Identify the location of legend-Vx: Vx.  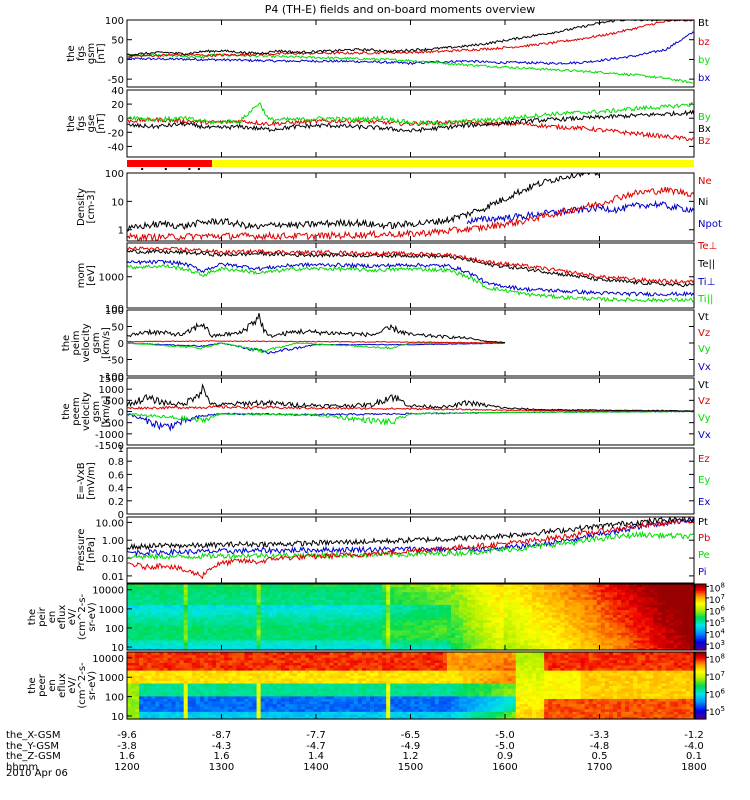
(704, 367).